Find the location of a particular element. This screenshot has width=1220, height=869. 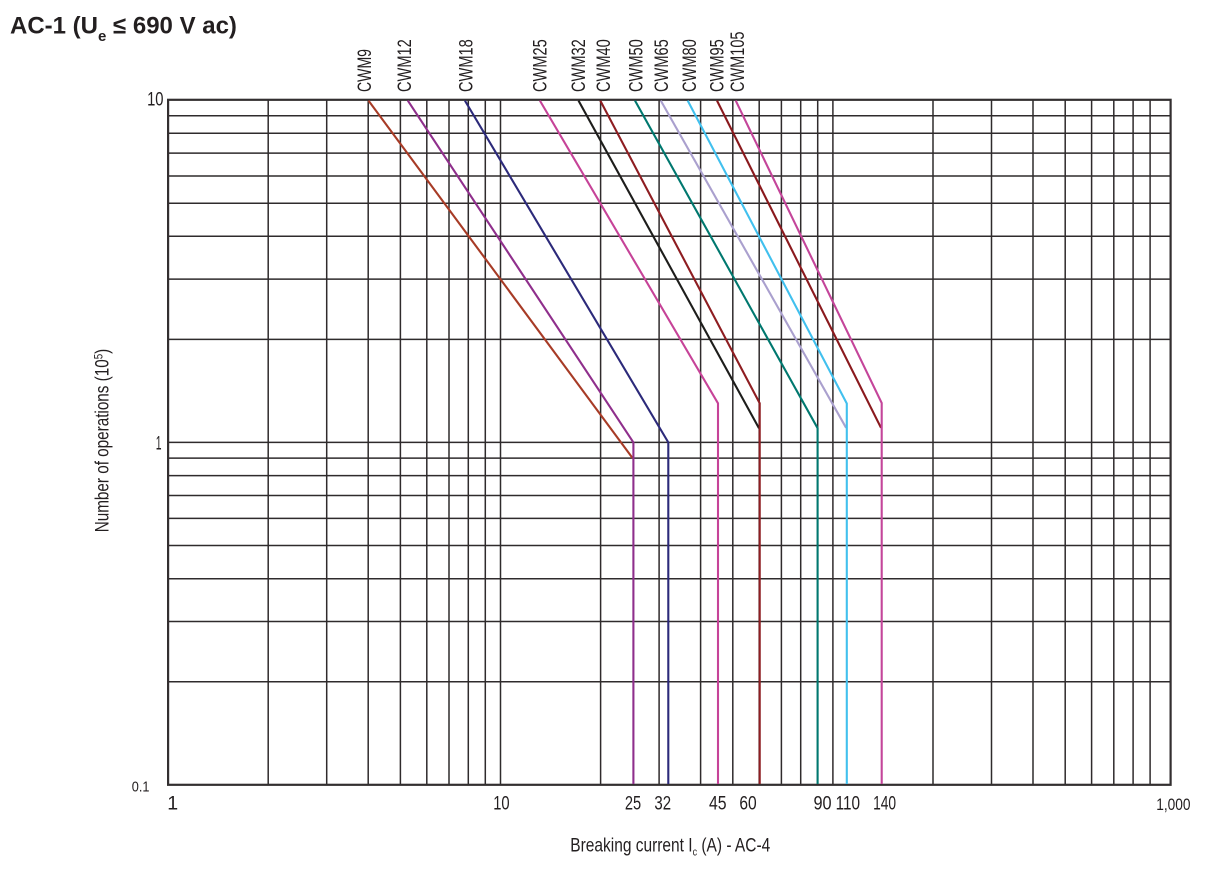

svg-text: CWM105 is located at coordinates (738, 61).